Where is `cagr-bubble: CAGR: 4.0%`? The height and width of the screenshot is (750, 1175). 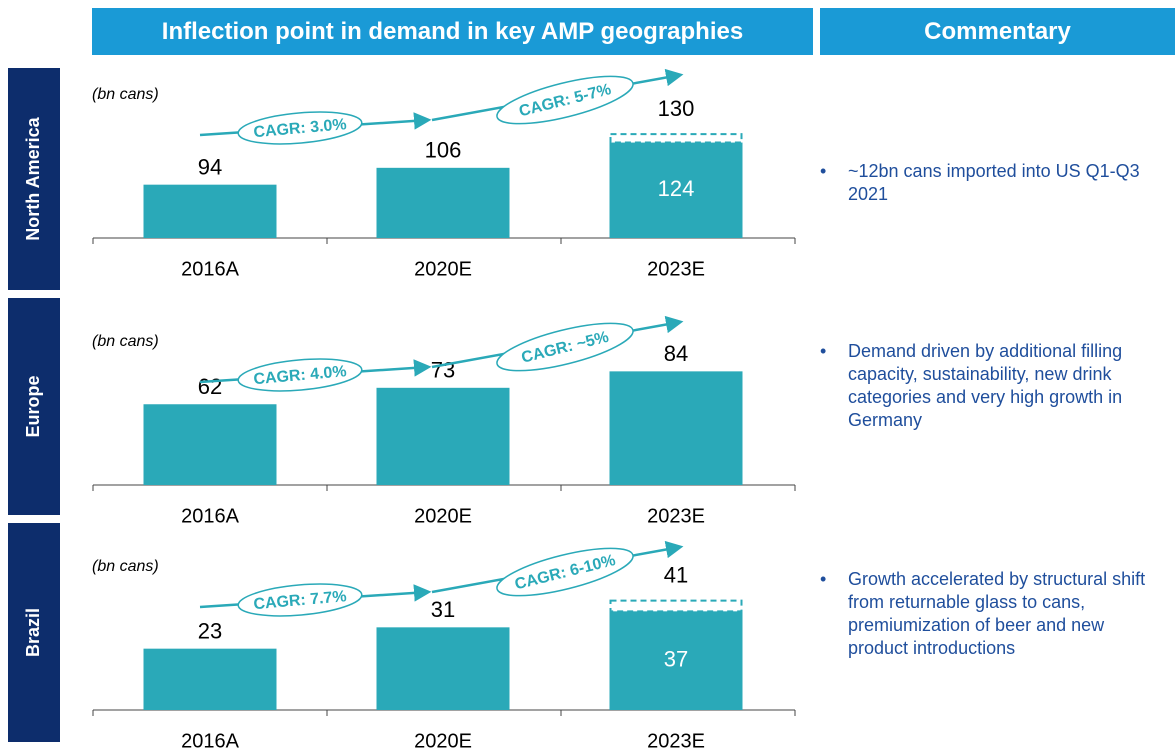
cagr-bubble: CAGR: 4.0% is located at coordinates (300, 375).